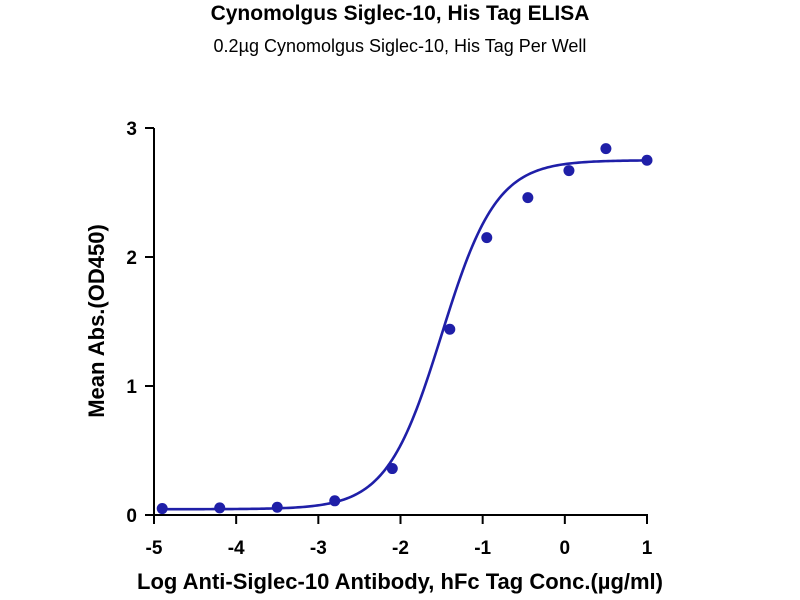 The height and width of the screenshot is (600, 800). What do you see at coordinates (318, 548) in the screenshot?
I see `x-tick-label: -3` at bounding box center [318, 548].